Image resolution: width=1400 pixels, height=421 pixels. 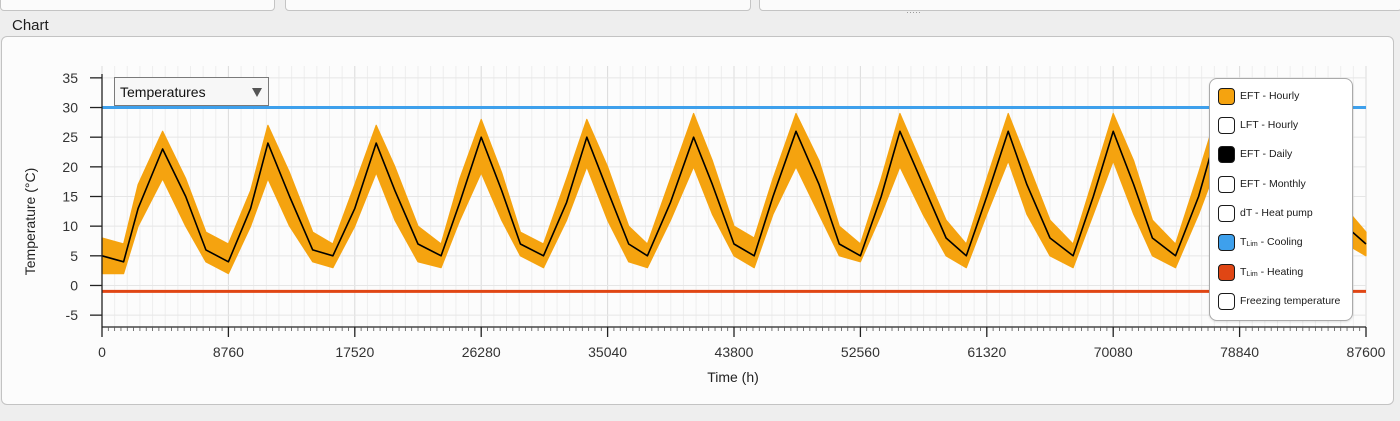 I want to click on y-tick-label: 15, so click(x=70, y=197).